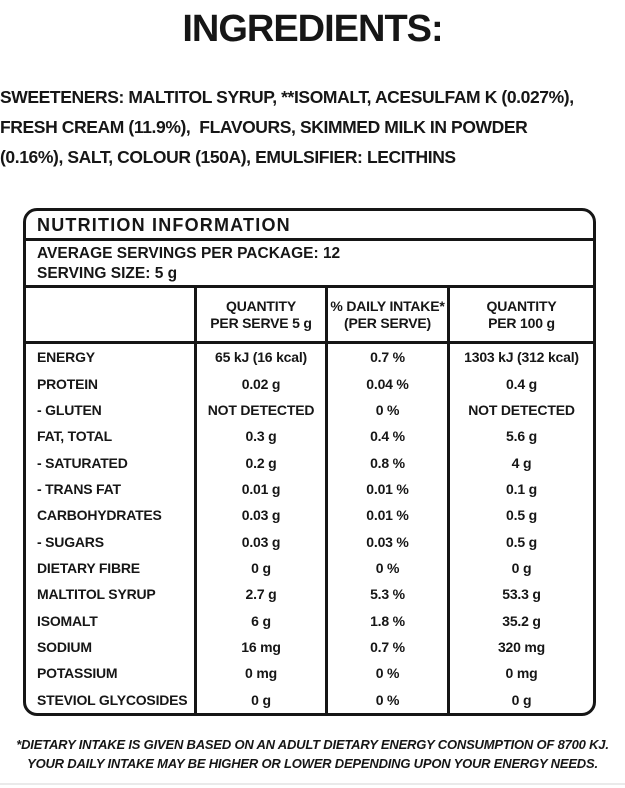  What do you see at coordinates (520, 410) in the screenshot?
I see `value-per-100g: NOT DETECTED` at bounding box center [520, 410].